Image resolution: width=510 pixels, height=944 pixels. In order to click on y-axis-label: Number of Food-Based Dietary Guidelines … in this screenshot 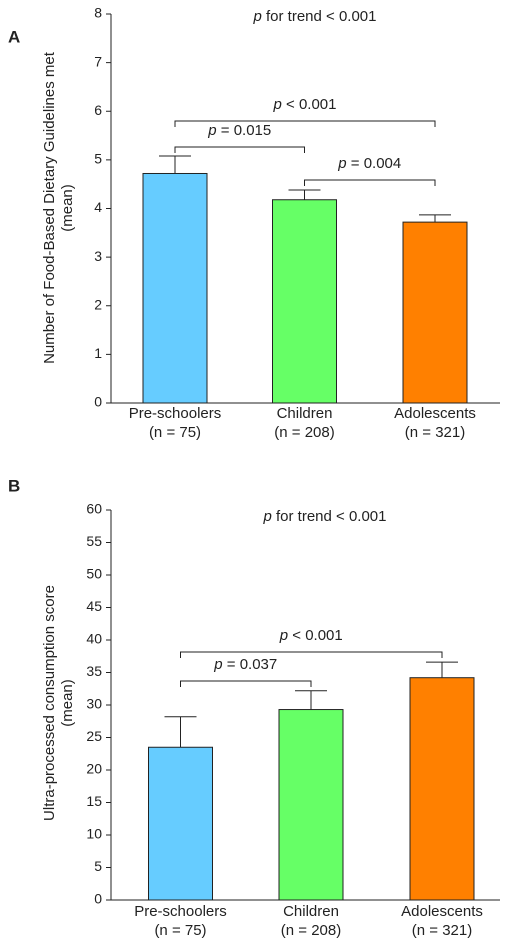, I will do `click(49, 207)`.